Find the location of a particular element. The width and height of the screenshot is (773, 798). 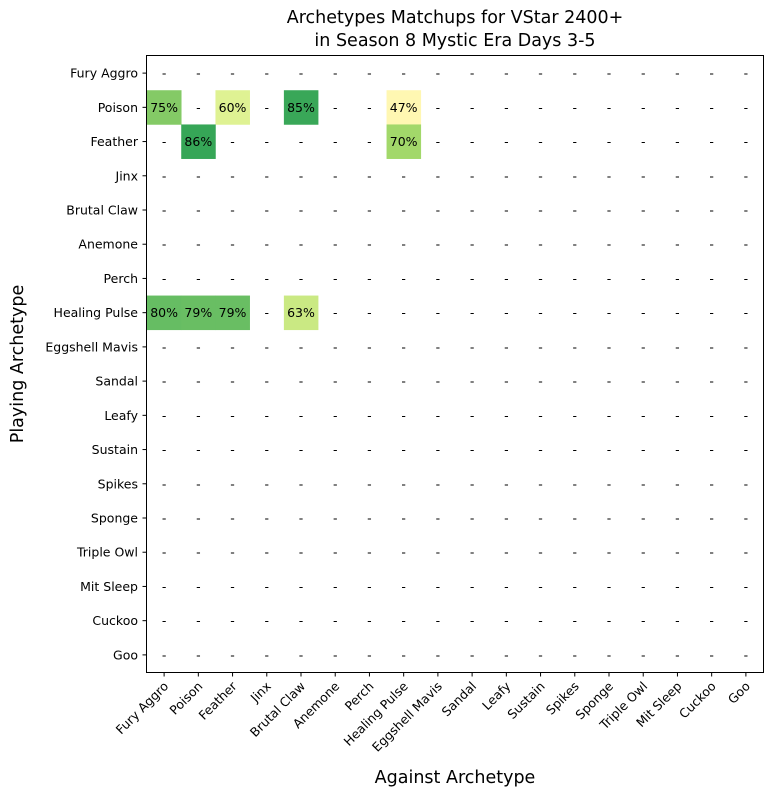

heatmap-cell-poison-vs-brutal-claw is located at coordinates (301, 107).